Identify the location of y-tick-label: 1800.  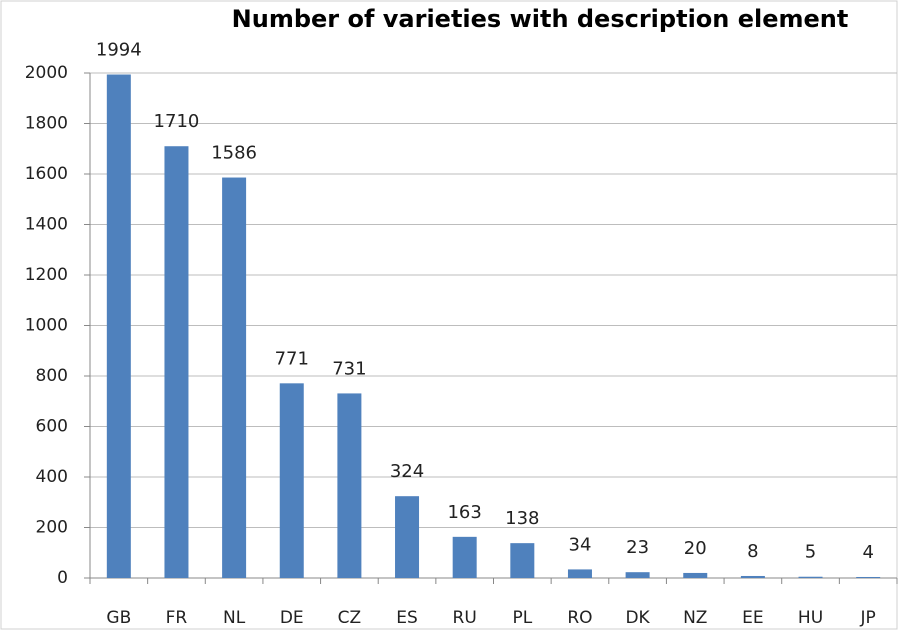
(46, 124).